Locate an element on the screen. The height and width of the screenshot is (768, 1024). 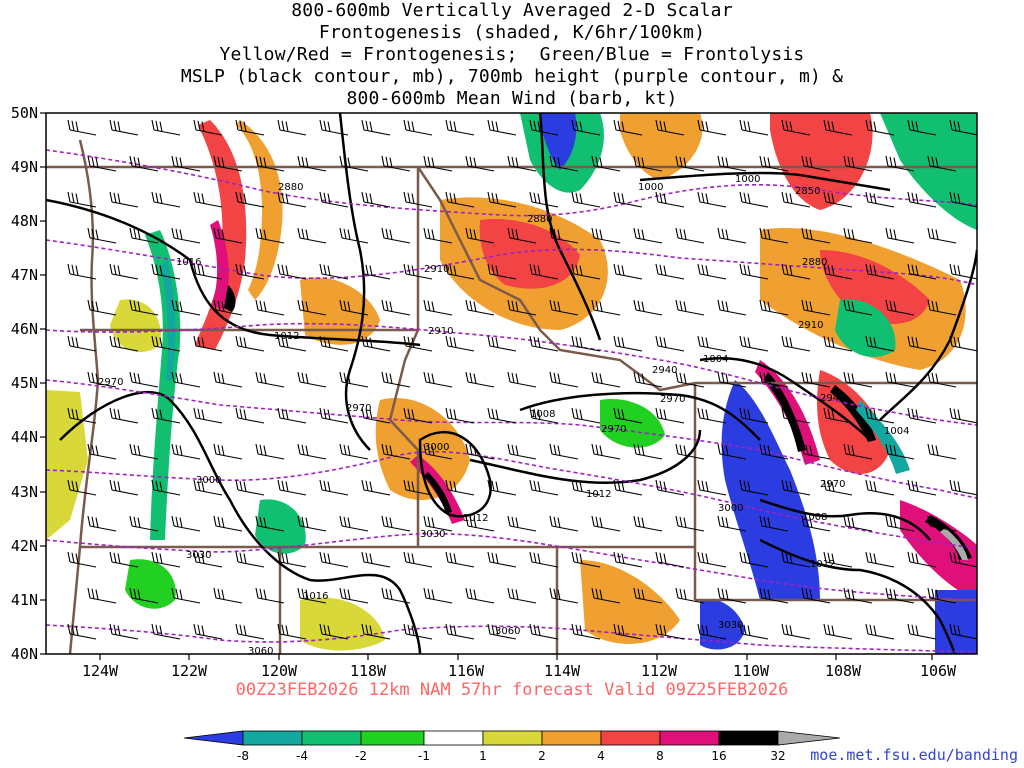
height-label: 2850 is located at coordinates (807, 191).